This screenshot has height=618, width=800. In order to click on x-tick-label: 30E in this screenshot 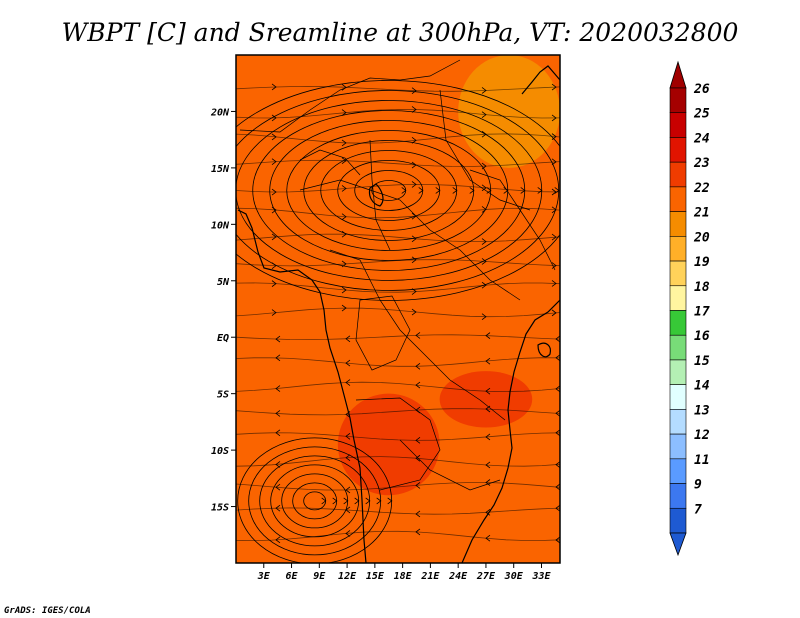, I will do `click(514, 576)`.